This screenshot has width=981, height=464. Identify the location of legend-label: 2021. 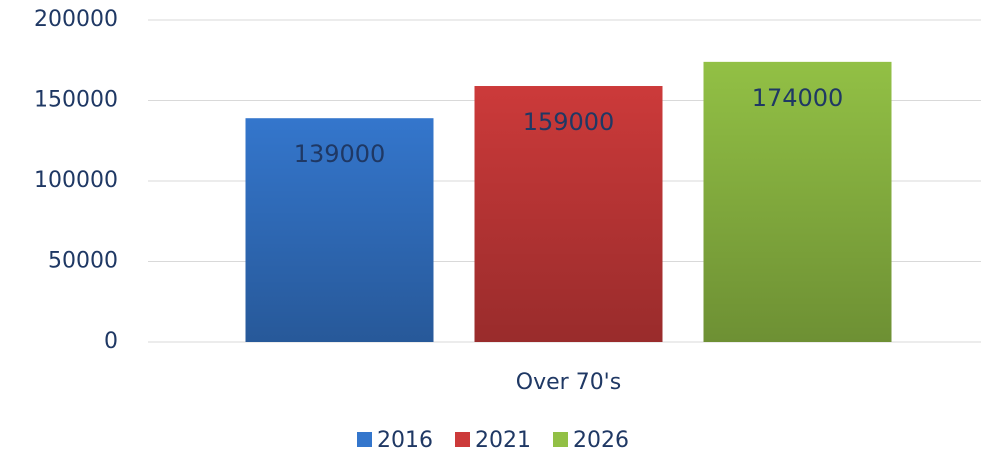
(503, 440).